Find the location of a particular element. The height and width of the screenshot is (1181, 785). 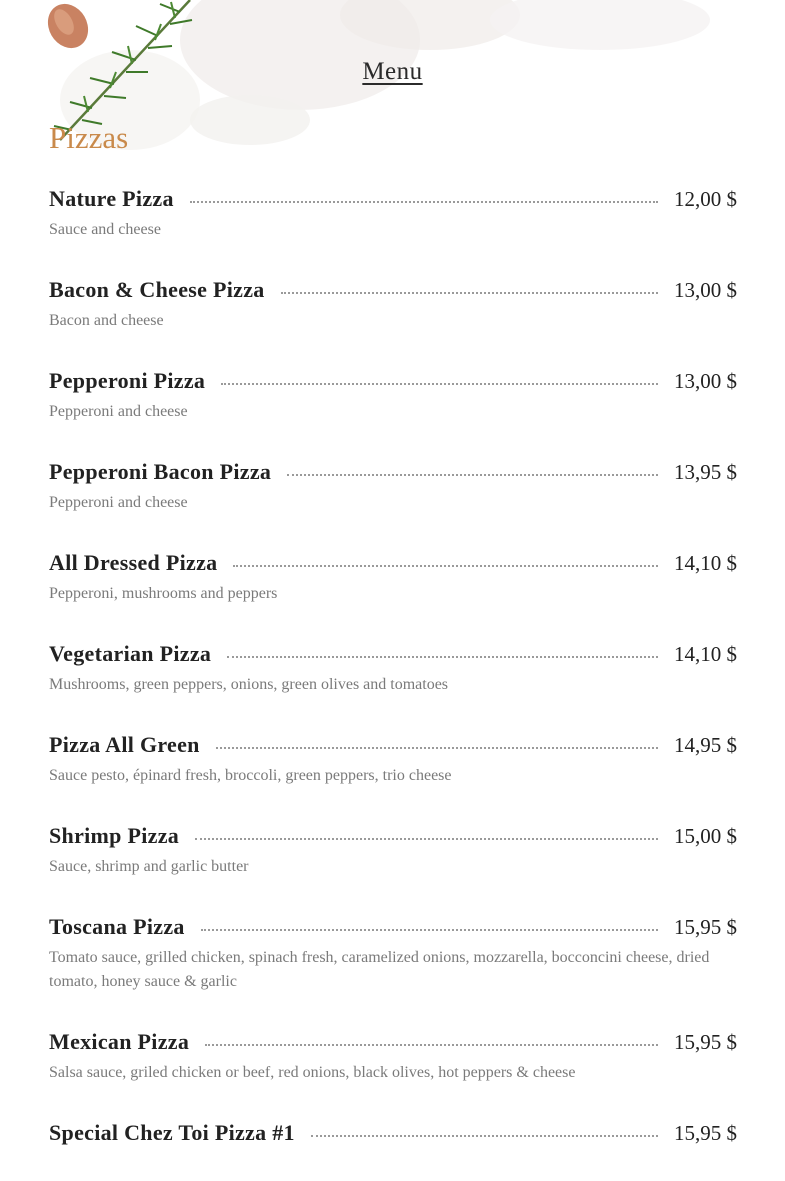

menu-item: Special Chez Toi Pizza #1 15,95 $ is located at coordinates (393, 1133).